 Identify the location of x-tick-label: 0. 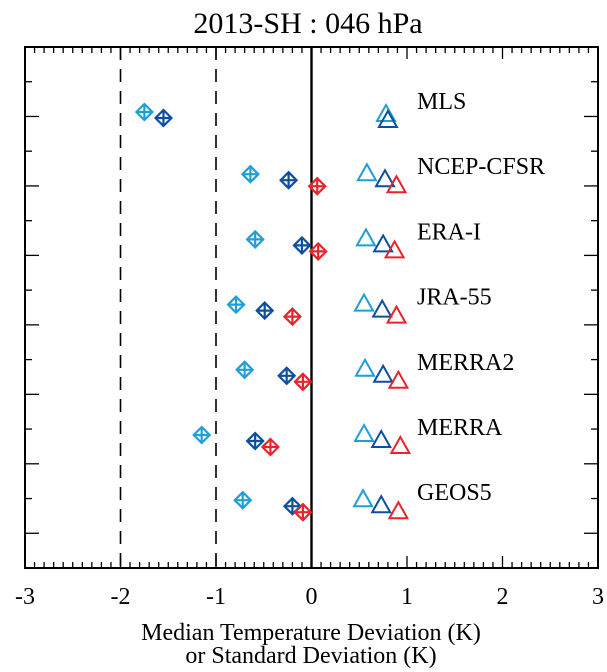
(312, 597).